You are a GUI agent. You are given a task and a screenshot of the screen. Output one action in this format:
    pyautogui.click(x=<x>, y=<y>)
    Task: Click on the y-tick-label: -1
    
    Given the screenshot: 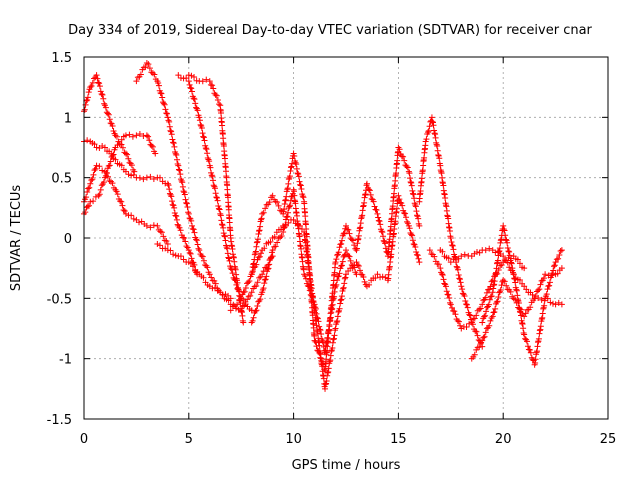 What is the action you would take?
    pyautogui.click(x=65, y=360)
    